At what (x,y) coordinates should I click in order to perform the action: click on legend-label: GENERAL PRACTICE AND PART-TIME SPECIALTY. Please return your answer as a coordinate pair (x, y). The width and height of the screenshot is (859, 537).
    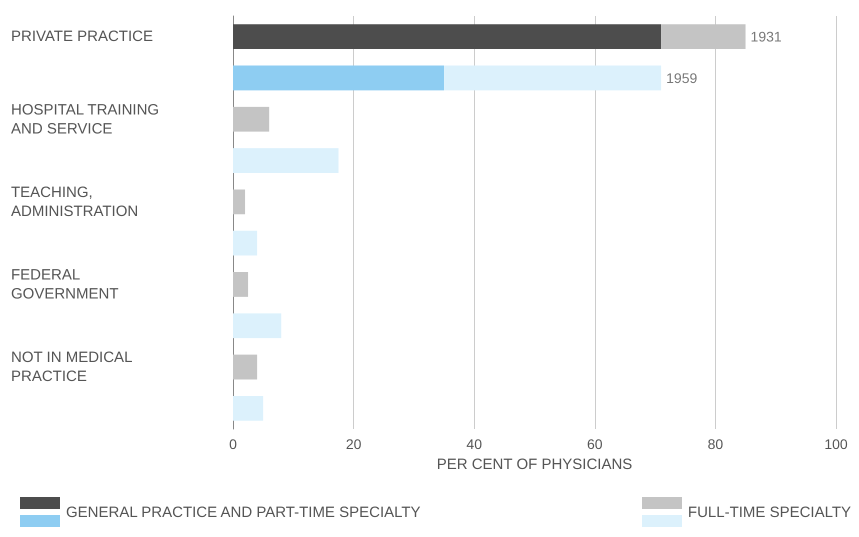
    Looking at the image, I should click on (243, 512).